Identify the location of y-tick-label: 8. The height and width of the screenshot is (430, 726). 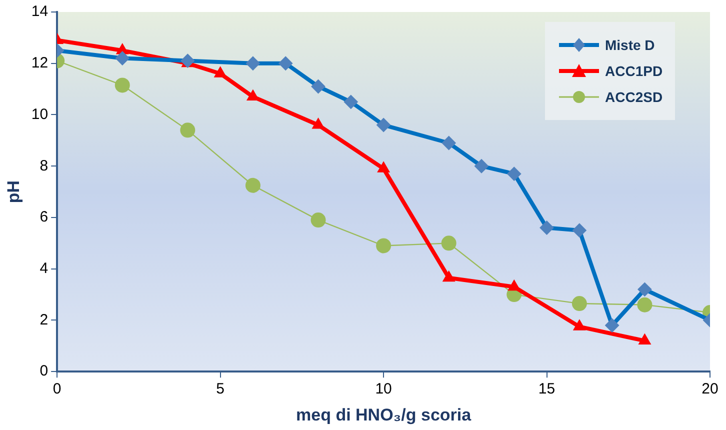
(44, 165).